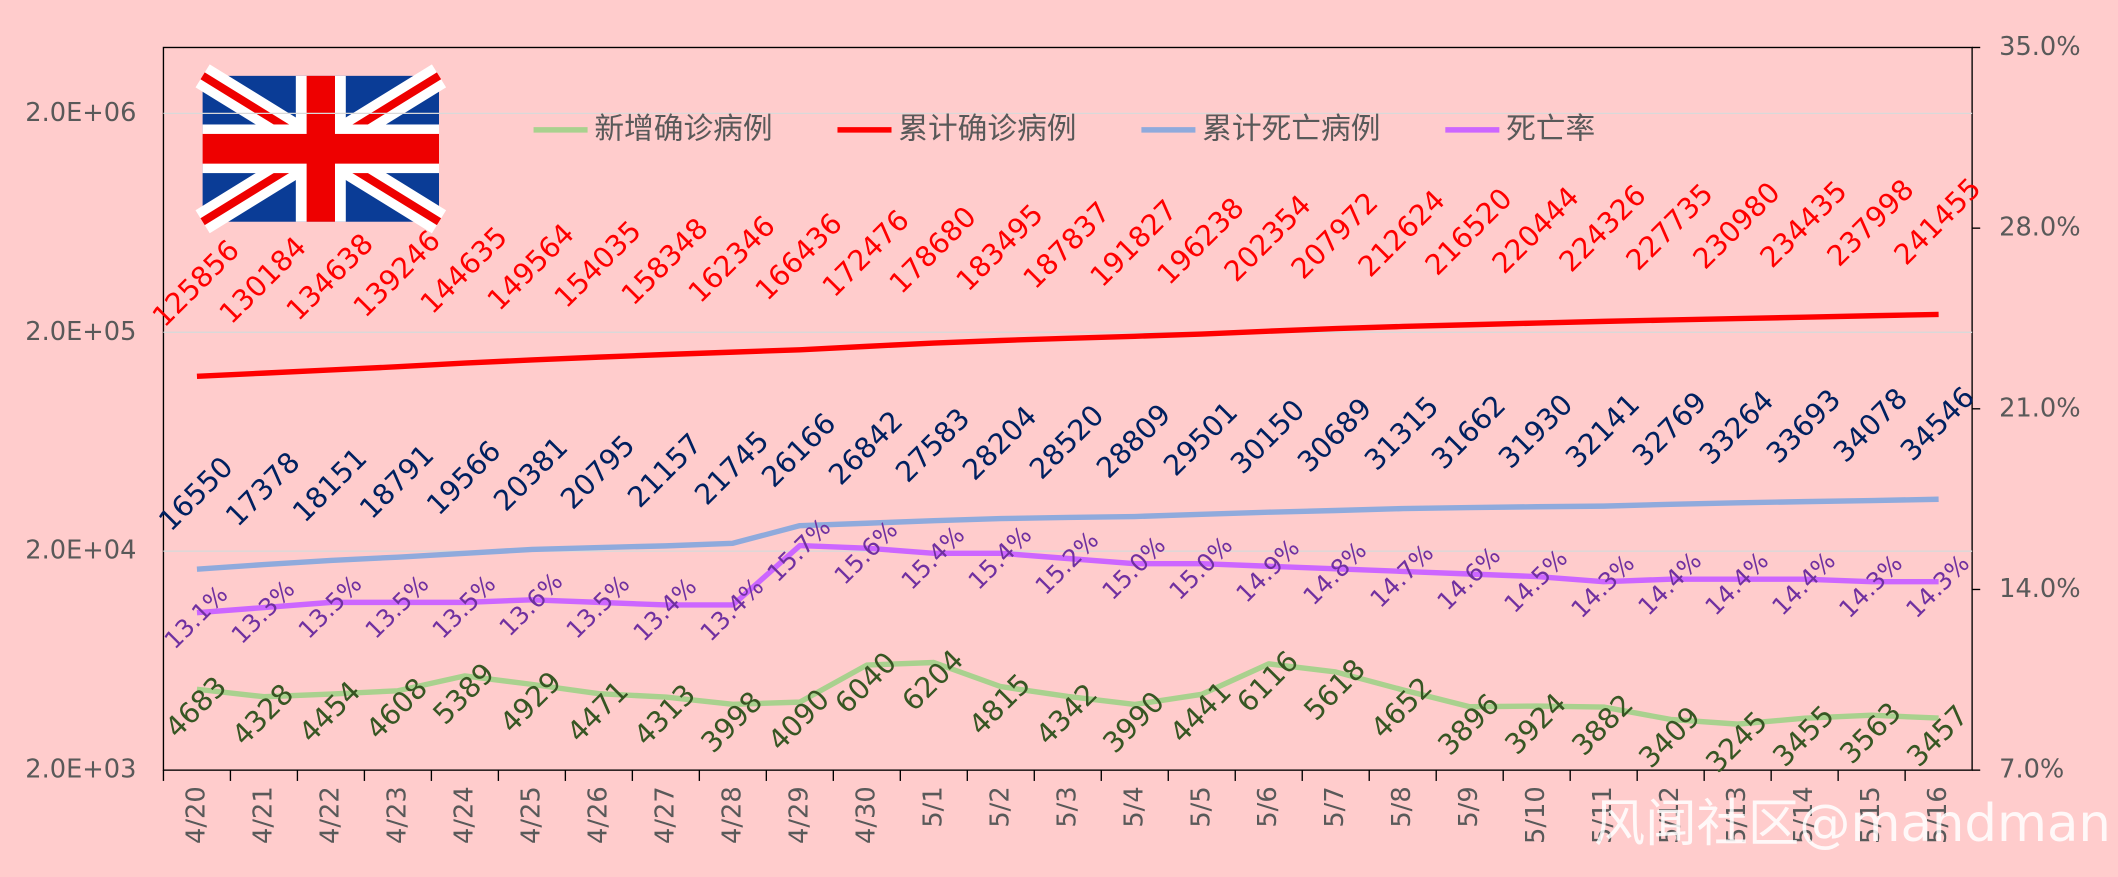 The image size is (2118, 877). I want to click on data-label: 20795, so click(597, 472).